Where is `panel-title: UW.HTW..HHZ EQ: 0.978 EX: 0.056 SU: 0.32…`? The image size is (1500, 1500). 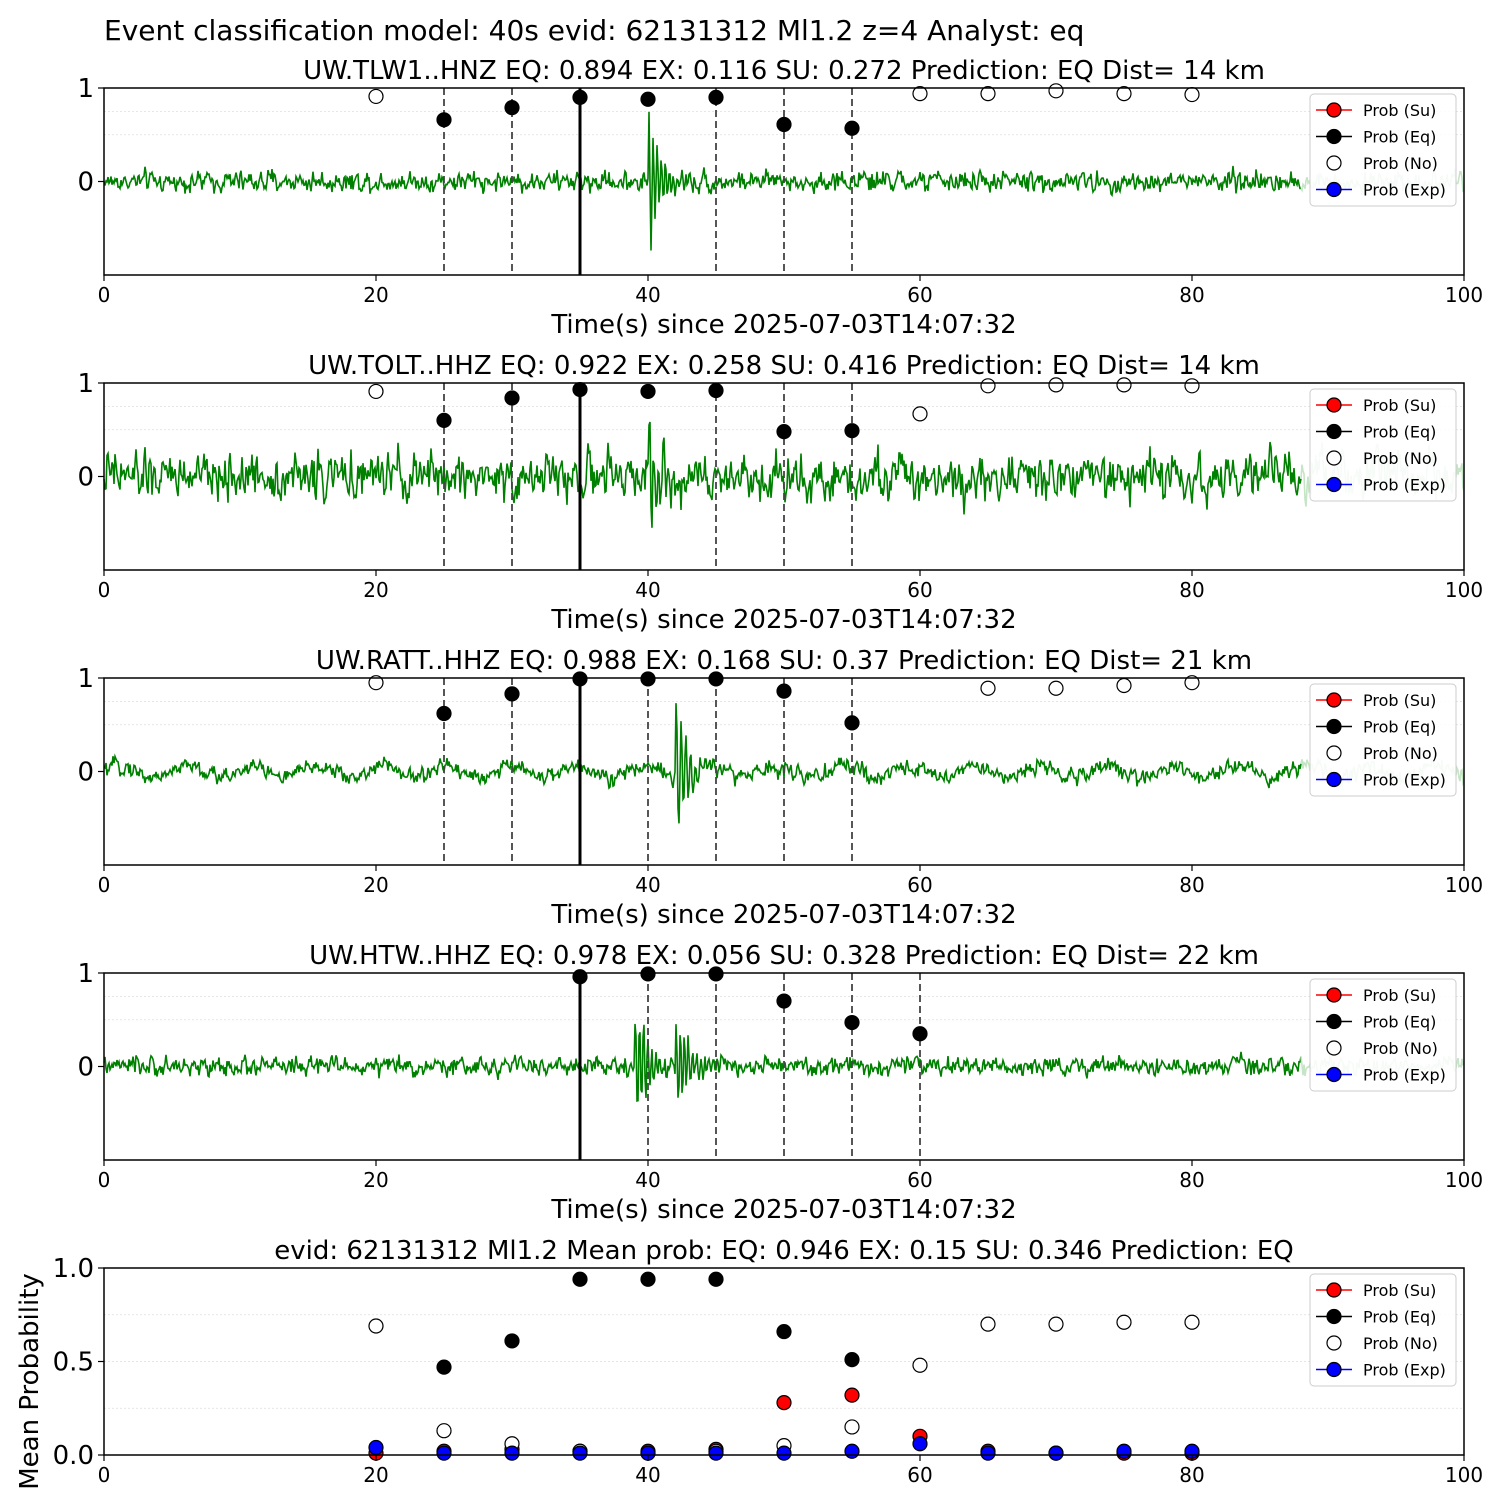 panel-title: UW.HTW..HHZ EQ: 0.978 EX: 0.056 SU: 0.32… is located at coordinates (784, 956).